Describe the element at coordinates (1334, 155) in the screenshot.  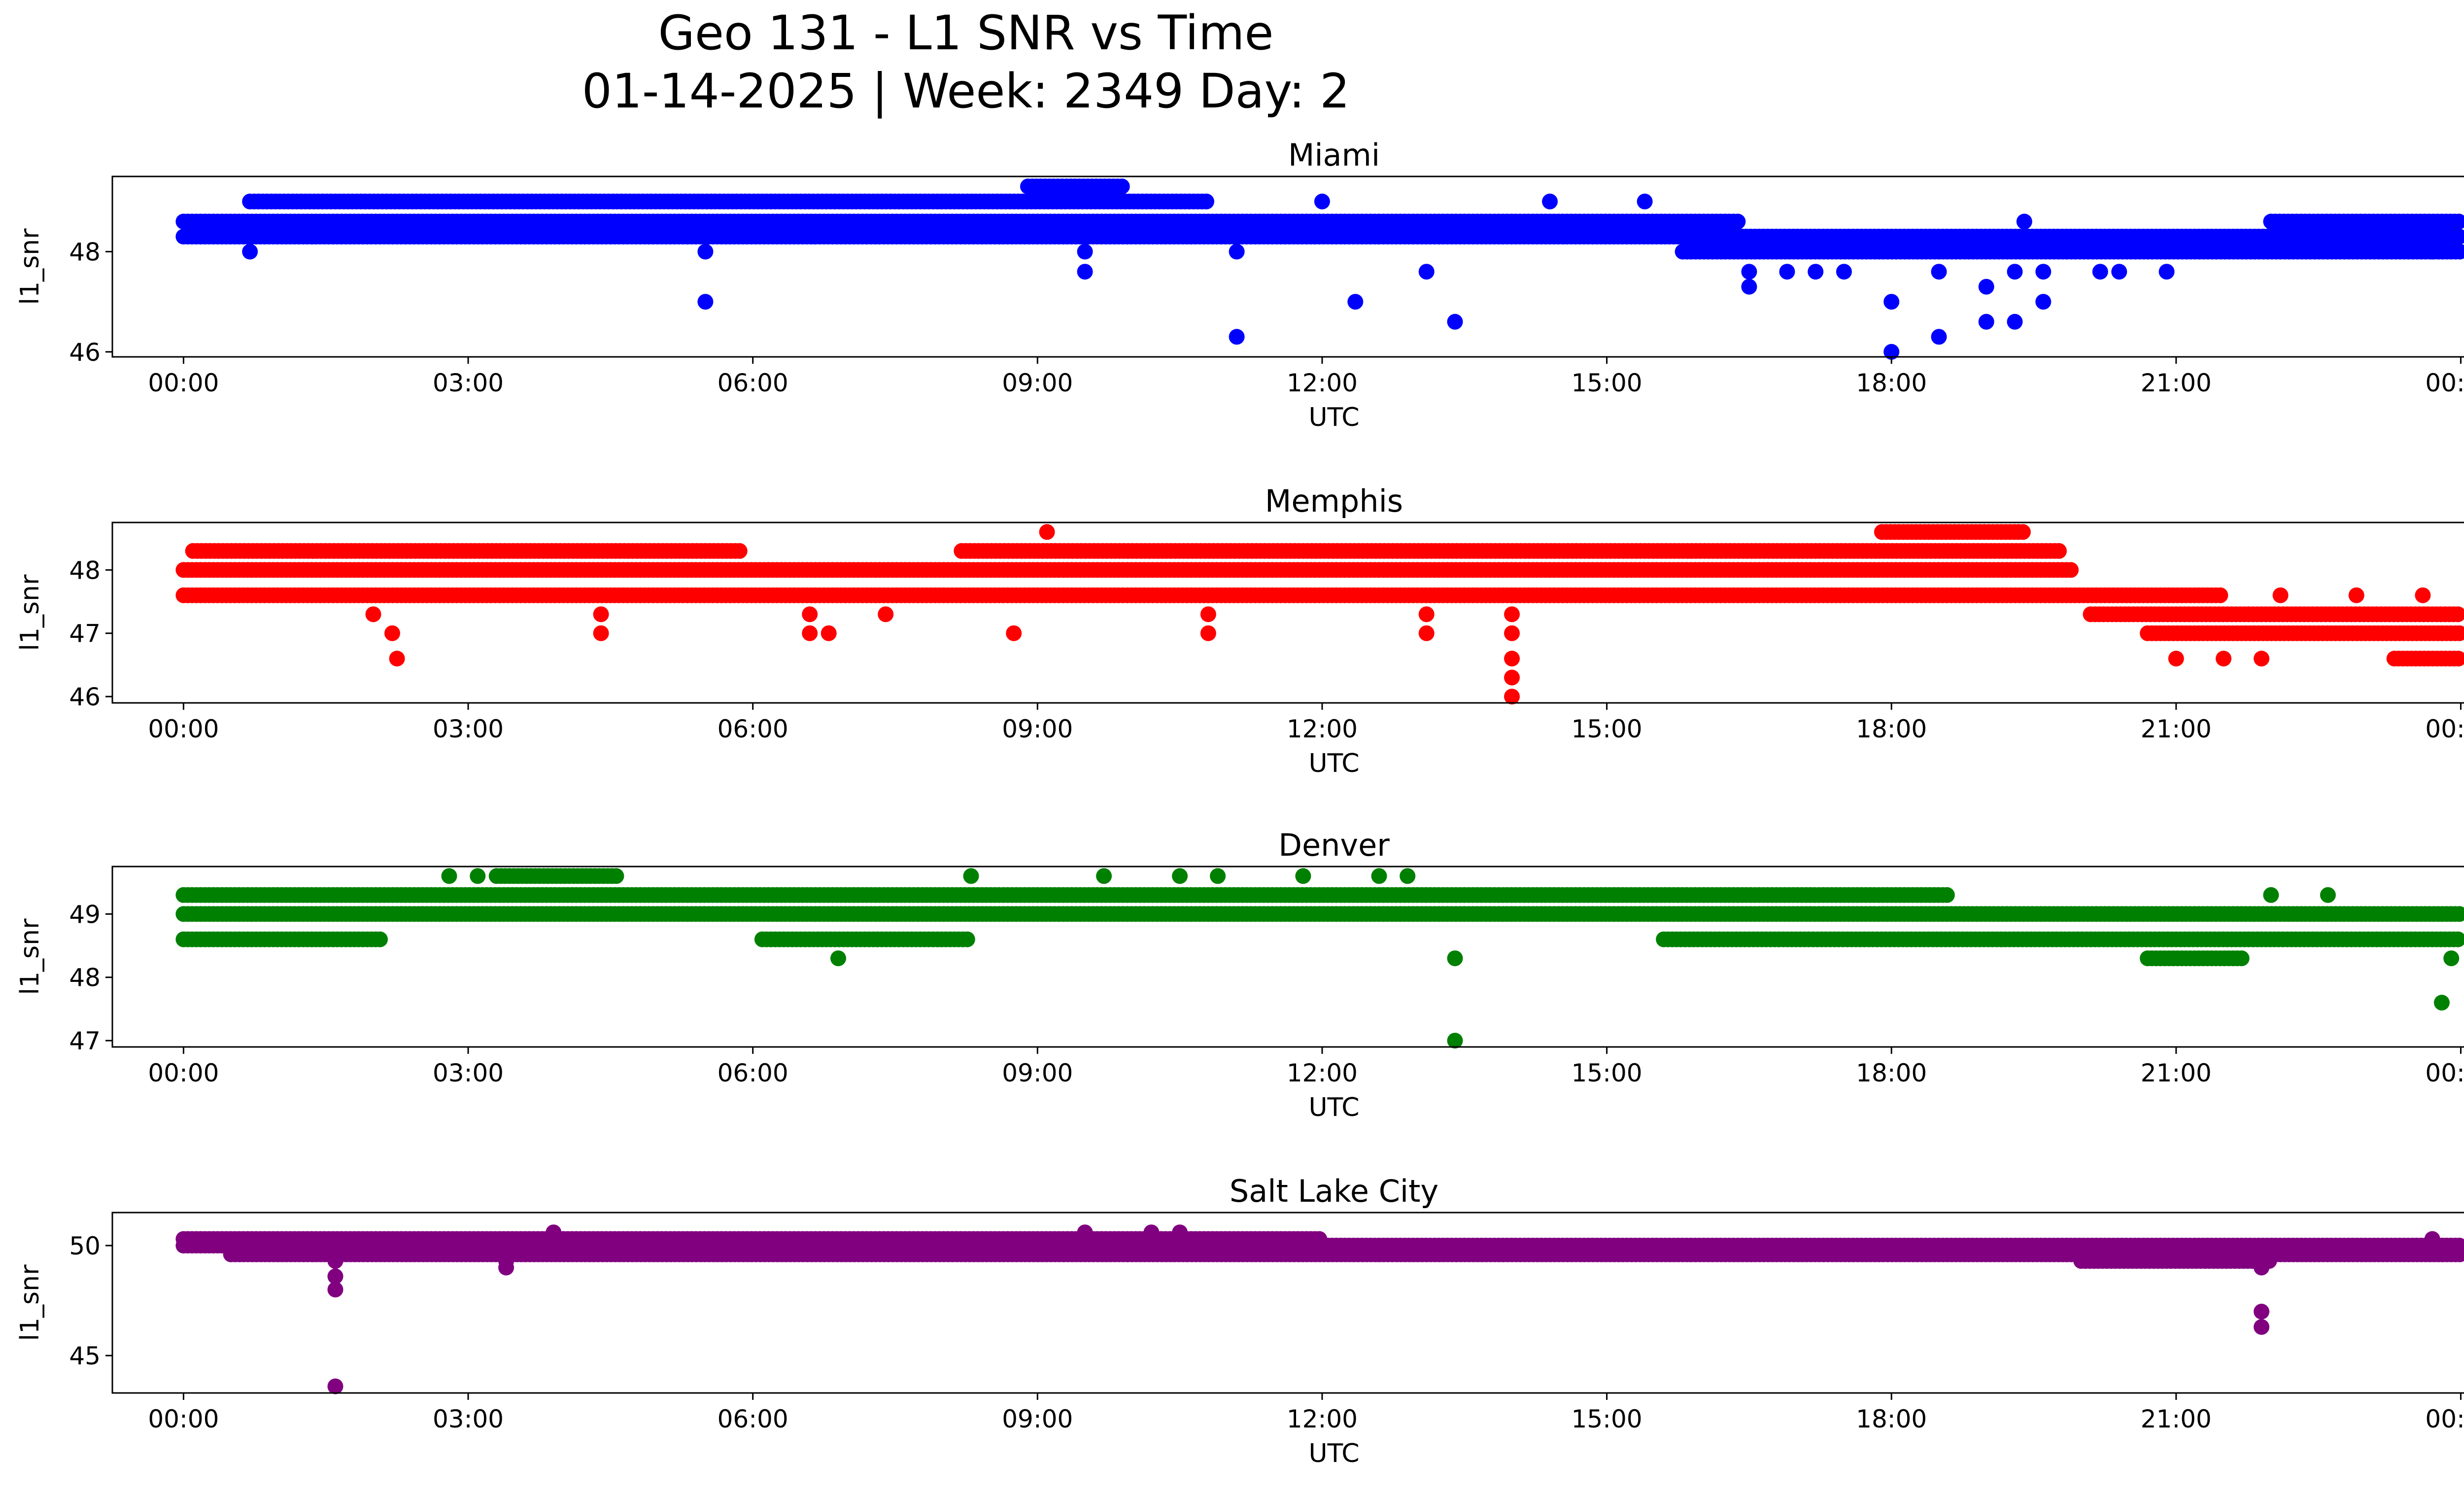
I see `subplot-title: Miami` at that location.